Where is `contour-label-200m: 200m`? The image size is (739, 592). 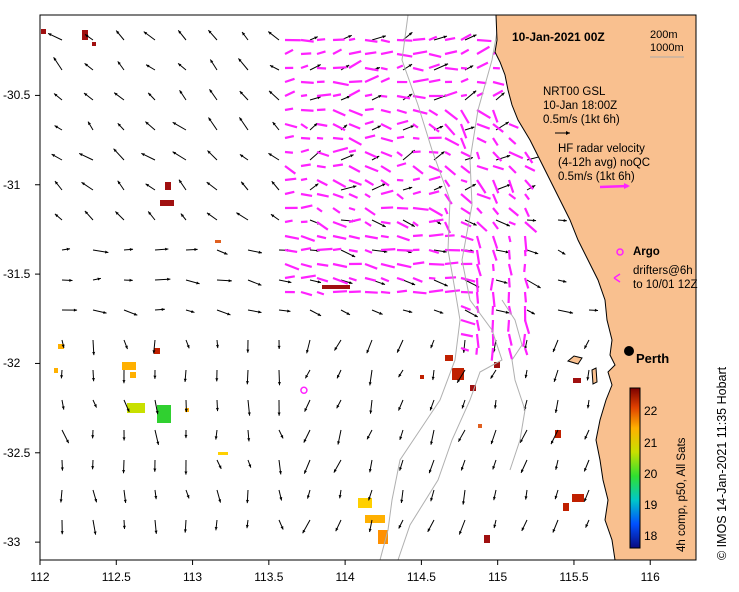 contour-label-200m: 200m is located at coordinates (664, 35).